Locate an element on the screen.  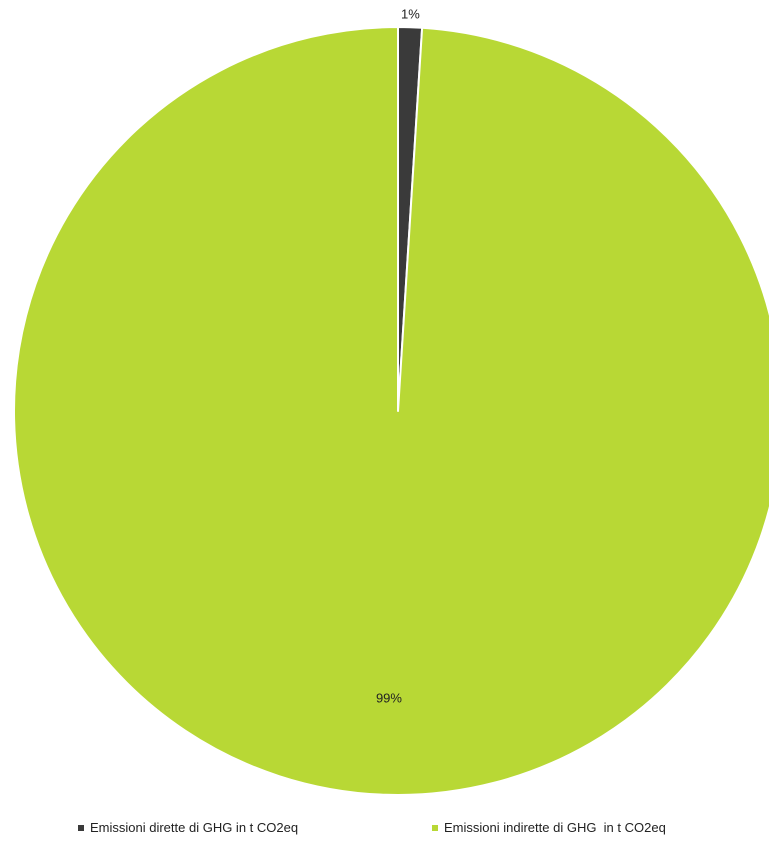
legend-swatch-indirect is located at coordinates (435, 827).